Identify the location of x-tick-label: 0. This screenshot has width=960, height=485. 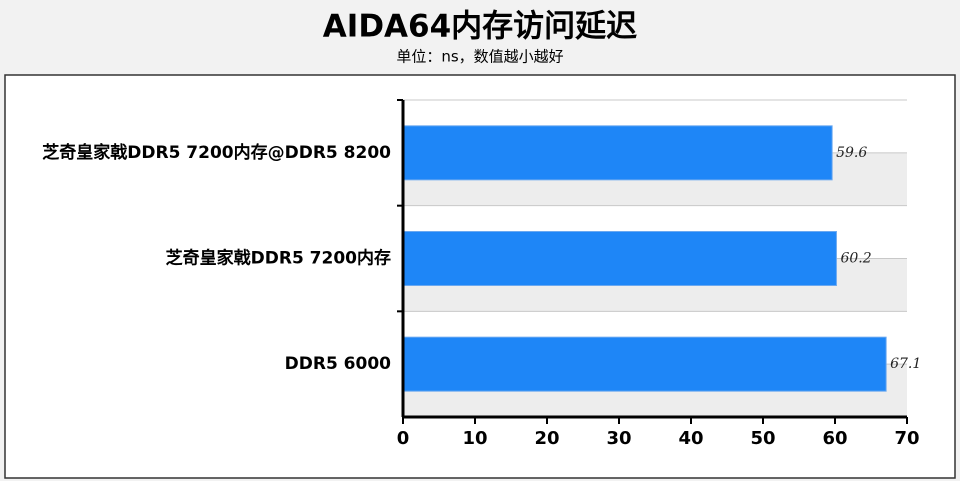
(403, 438).